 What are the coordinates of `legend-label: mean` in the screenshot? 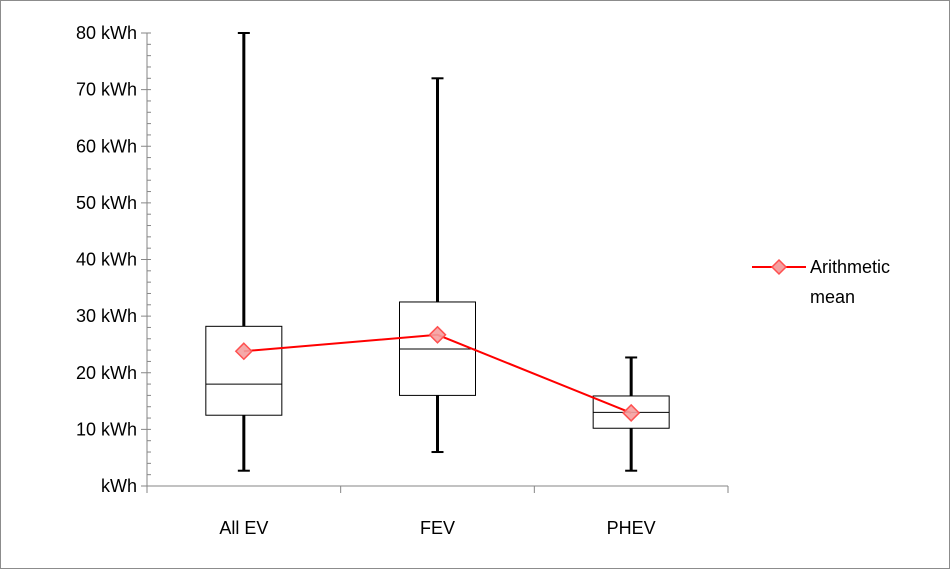 It's located at (832, 297).